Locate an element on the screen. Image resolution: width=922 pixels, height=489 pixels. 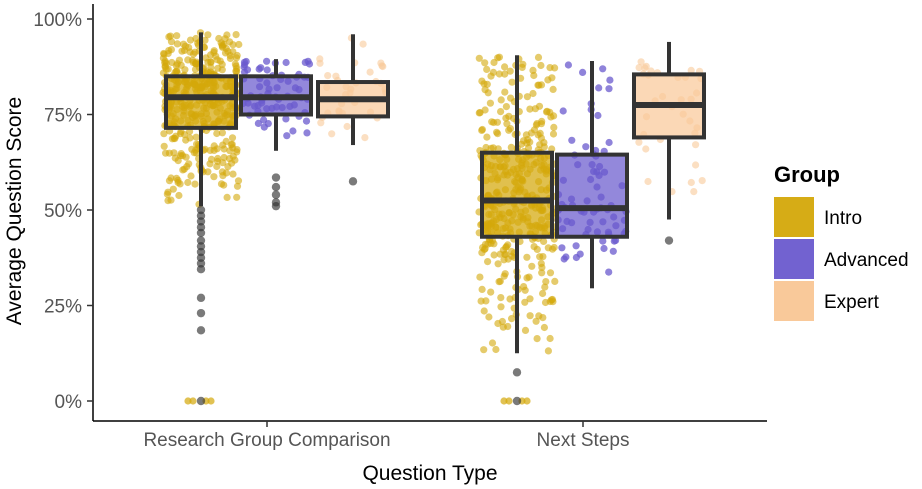
y-tick-label: 50% is located at coordinates (63, 211).